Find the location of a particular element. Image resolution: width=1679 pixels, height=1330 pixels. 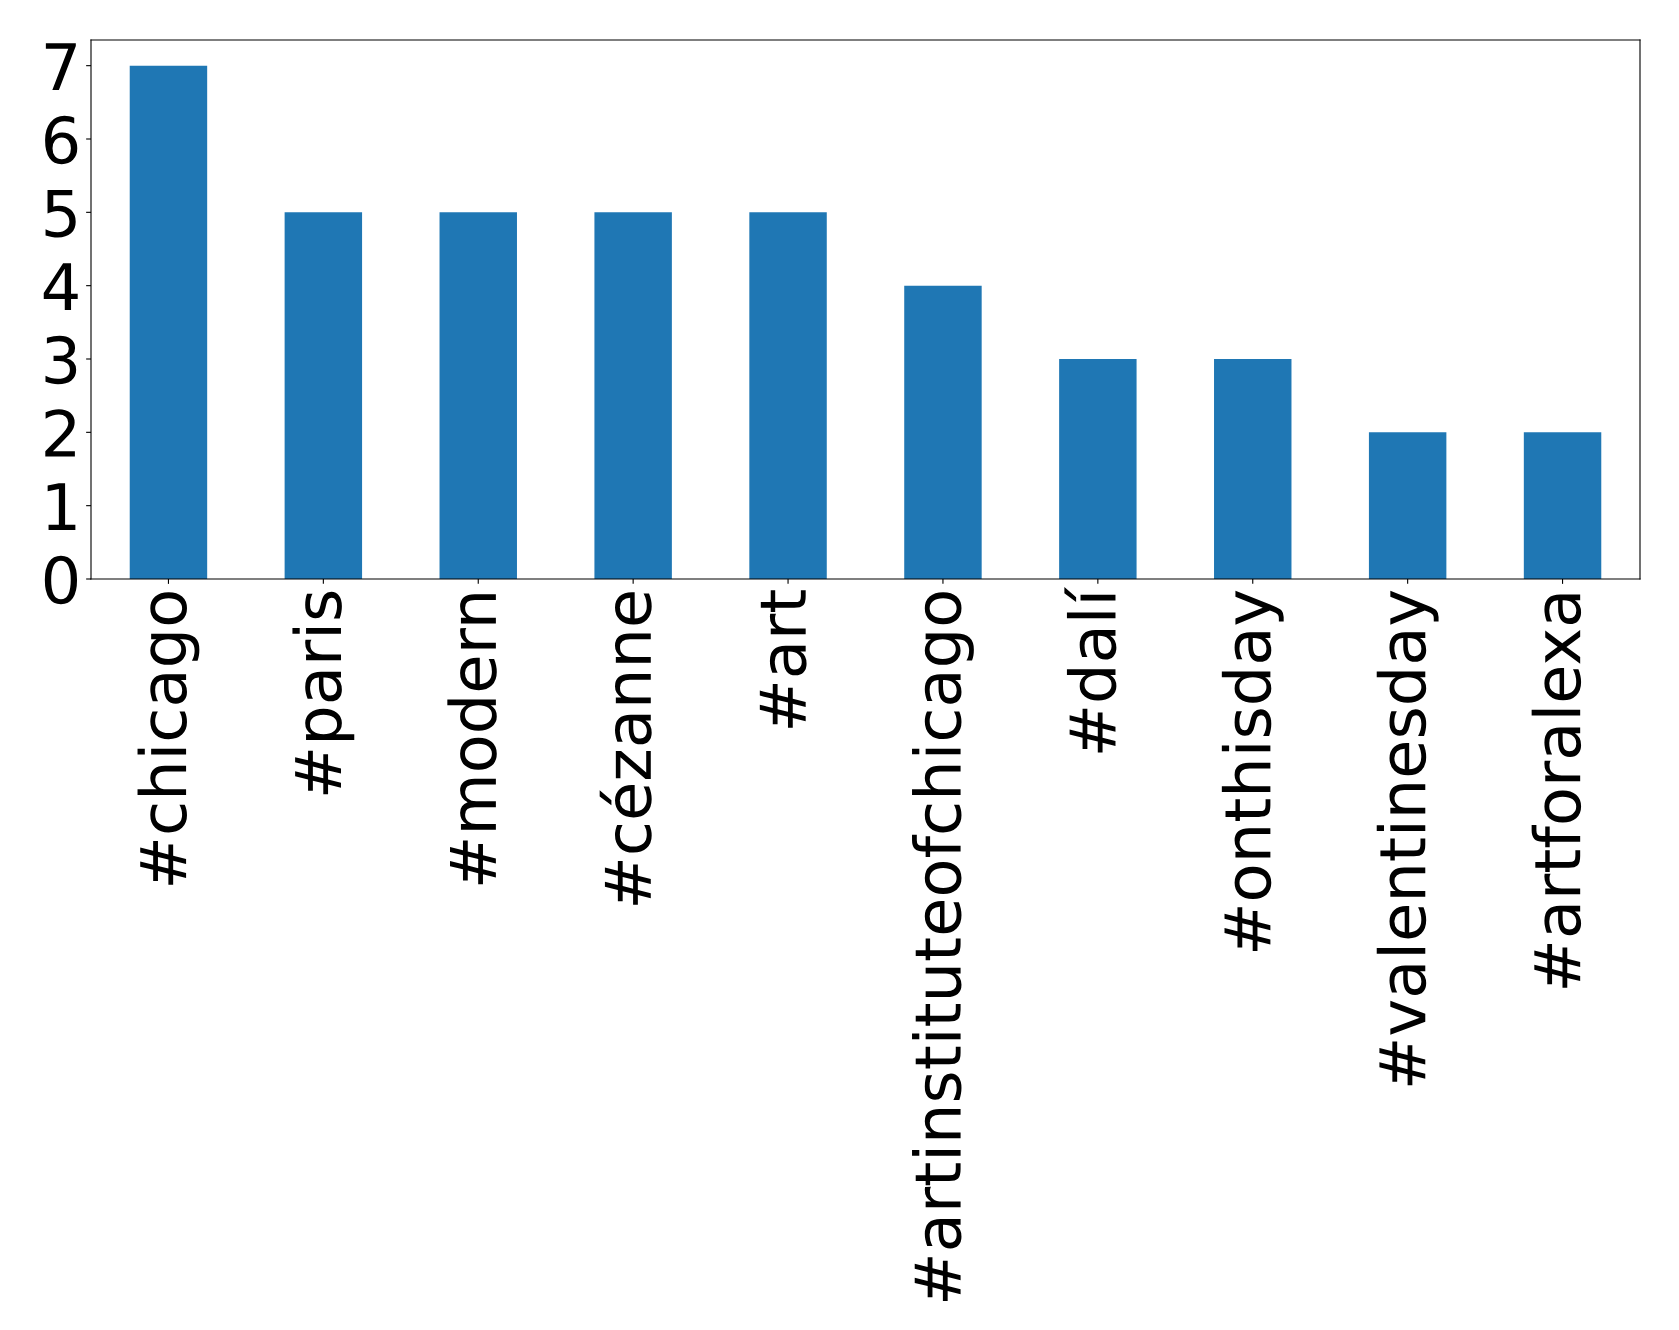

y-tick-label: 5 is located at coordinates (60, 214).